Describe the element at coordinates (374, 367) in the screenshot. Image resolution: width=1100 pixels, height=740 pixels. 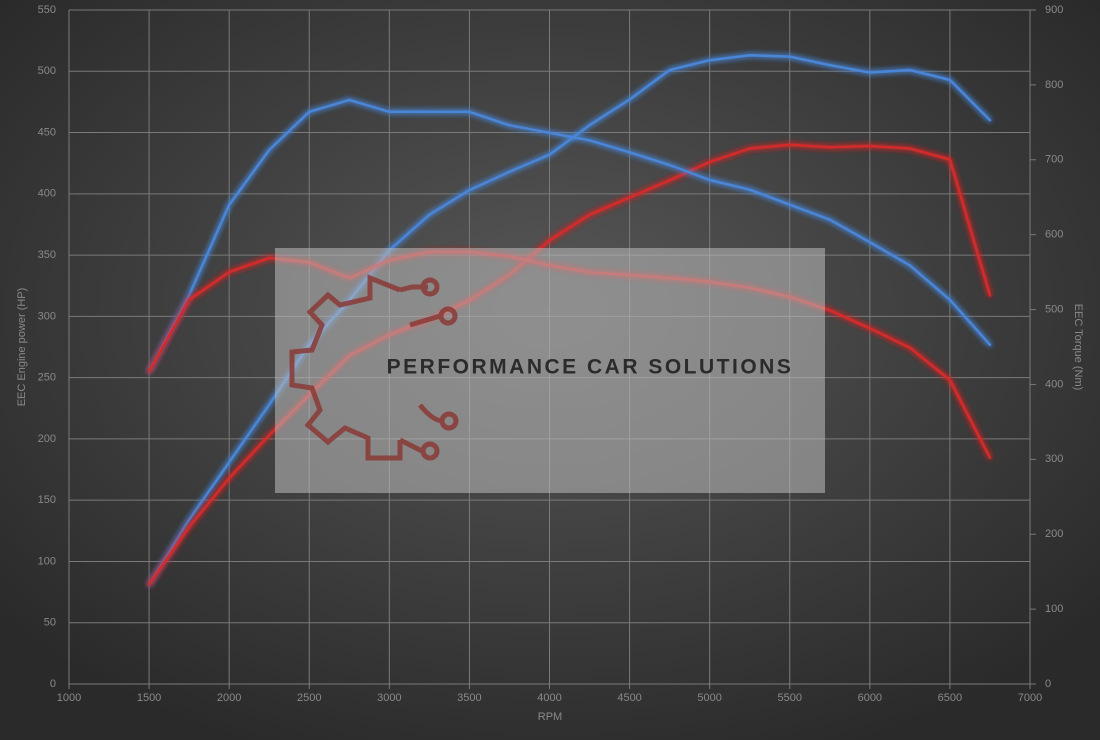
I see `logo` at that location.